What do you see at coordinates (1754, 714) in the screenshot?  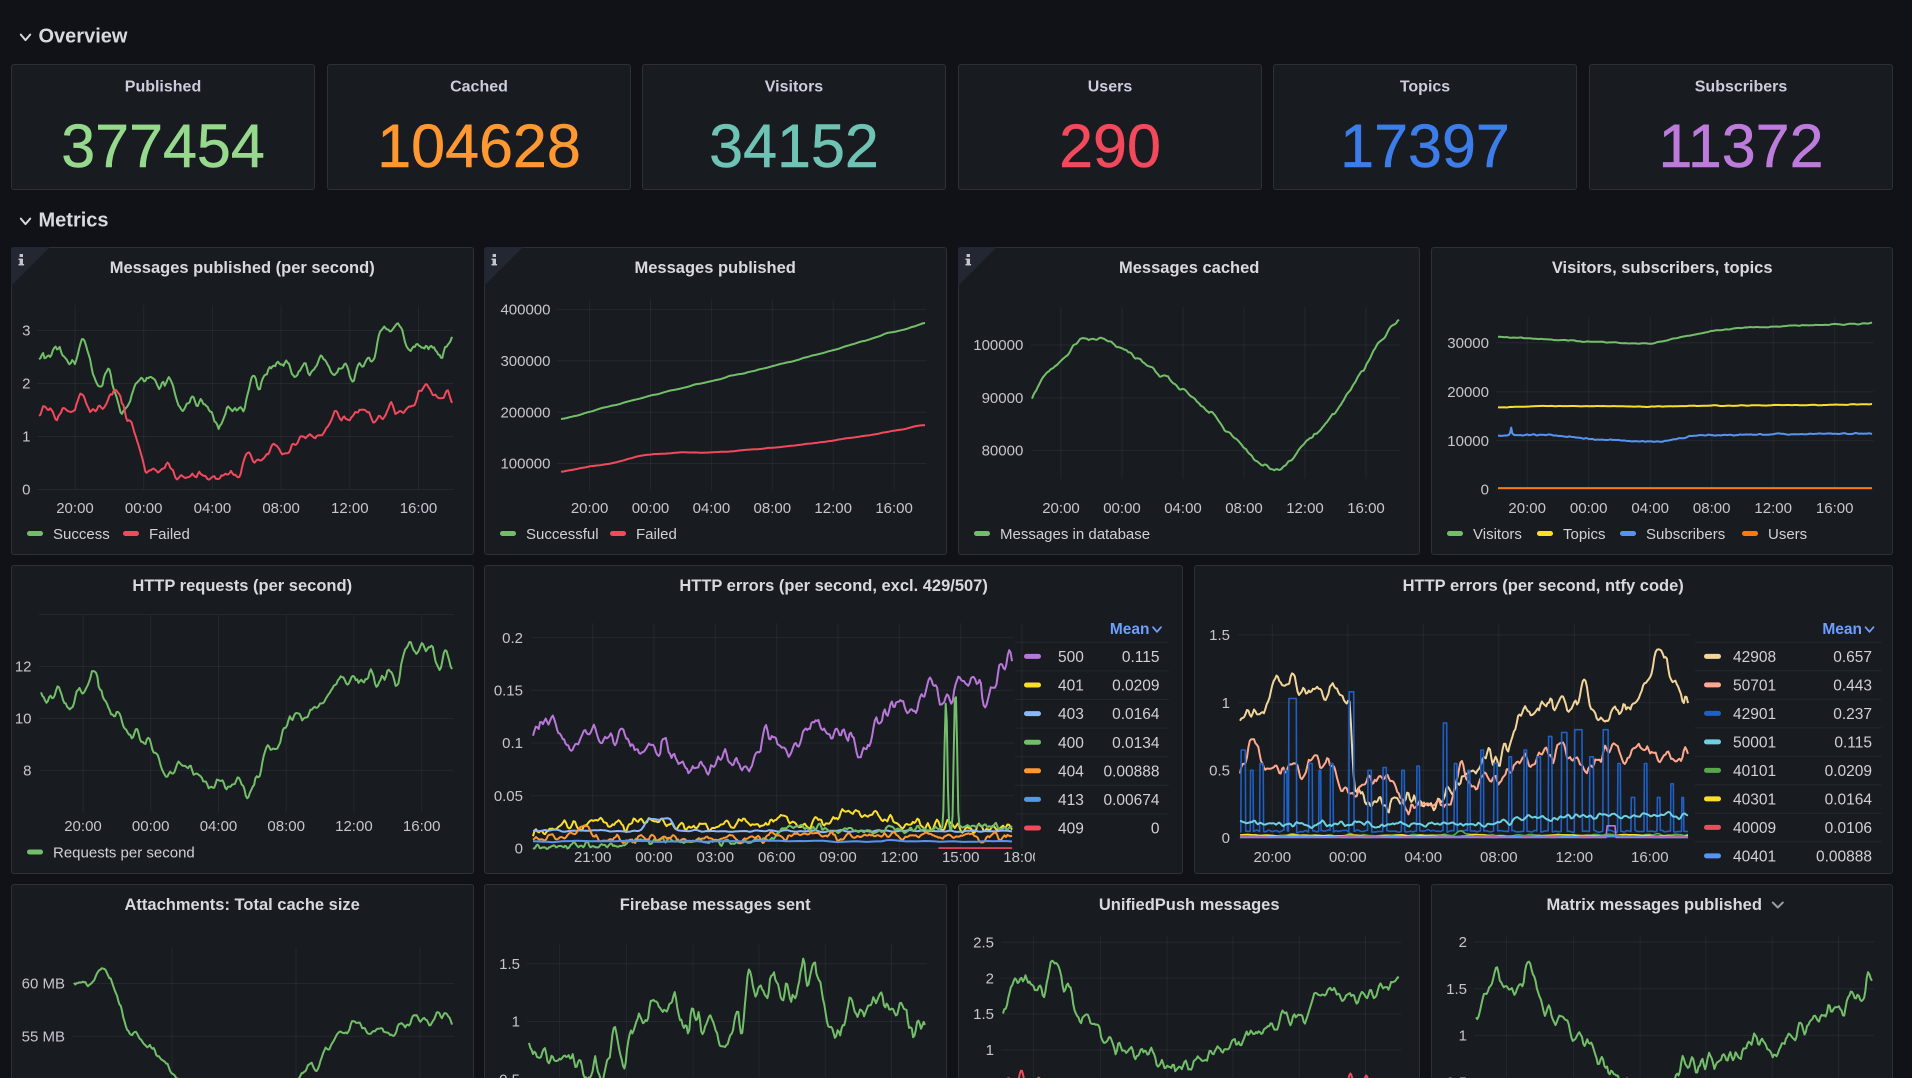 I see `svg-text: 42901` at bounding box center [1754, 714].